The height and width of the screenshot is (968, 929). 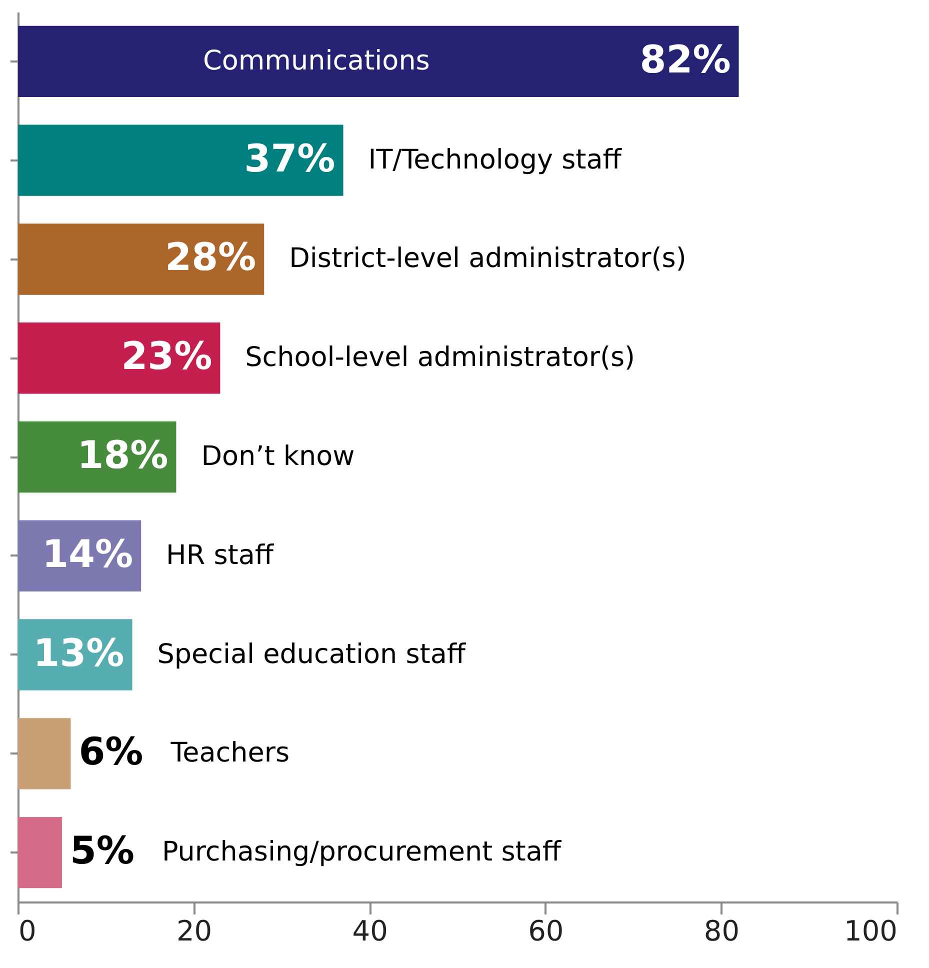 I want to click on y-tick-label: Purchasing/procurement staff, so click(x=362, y=852).